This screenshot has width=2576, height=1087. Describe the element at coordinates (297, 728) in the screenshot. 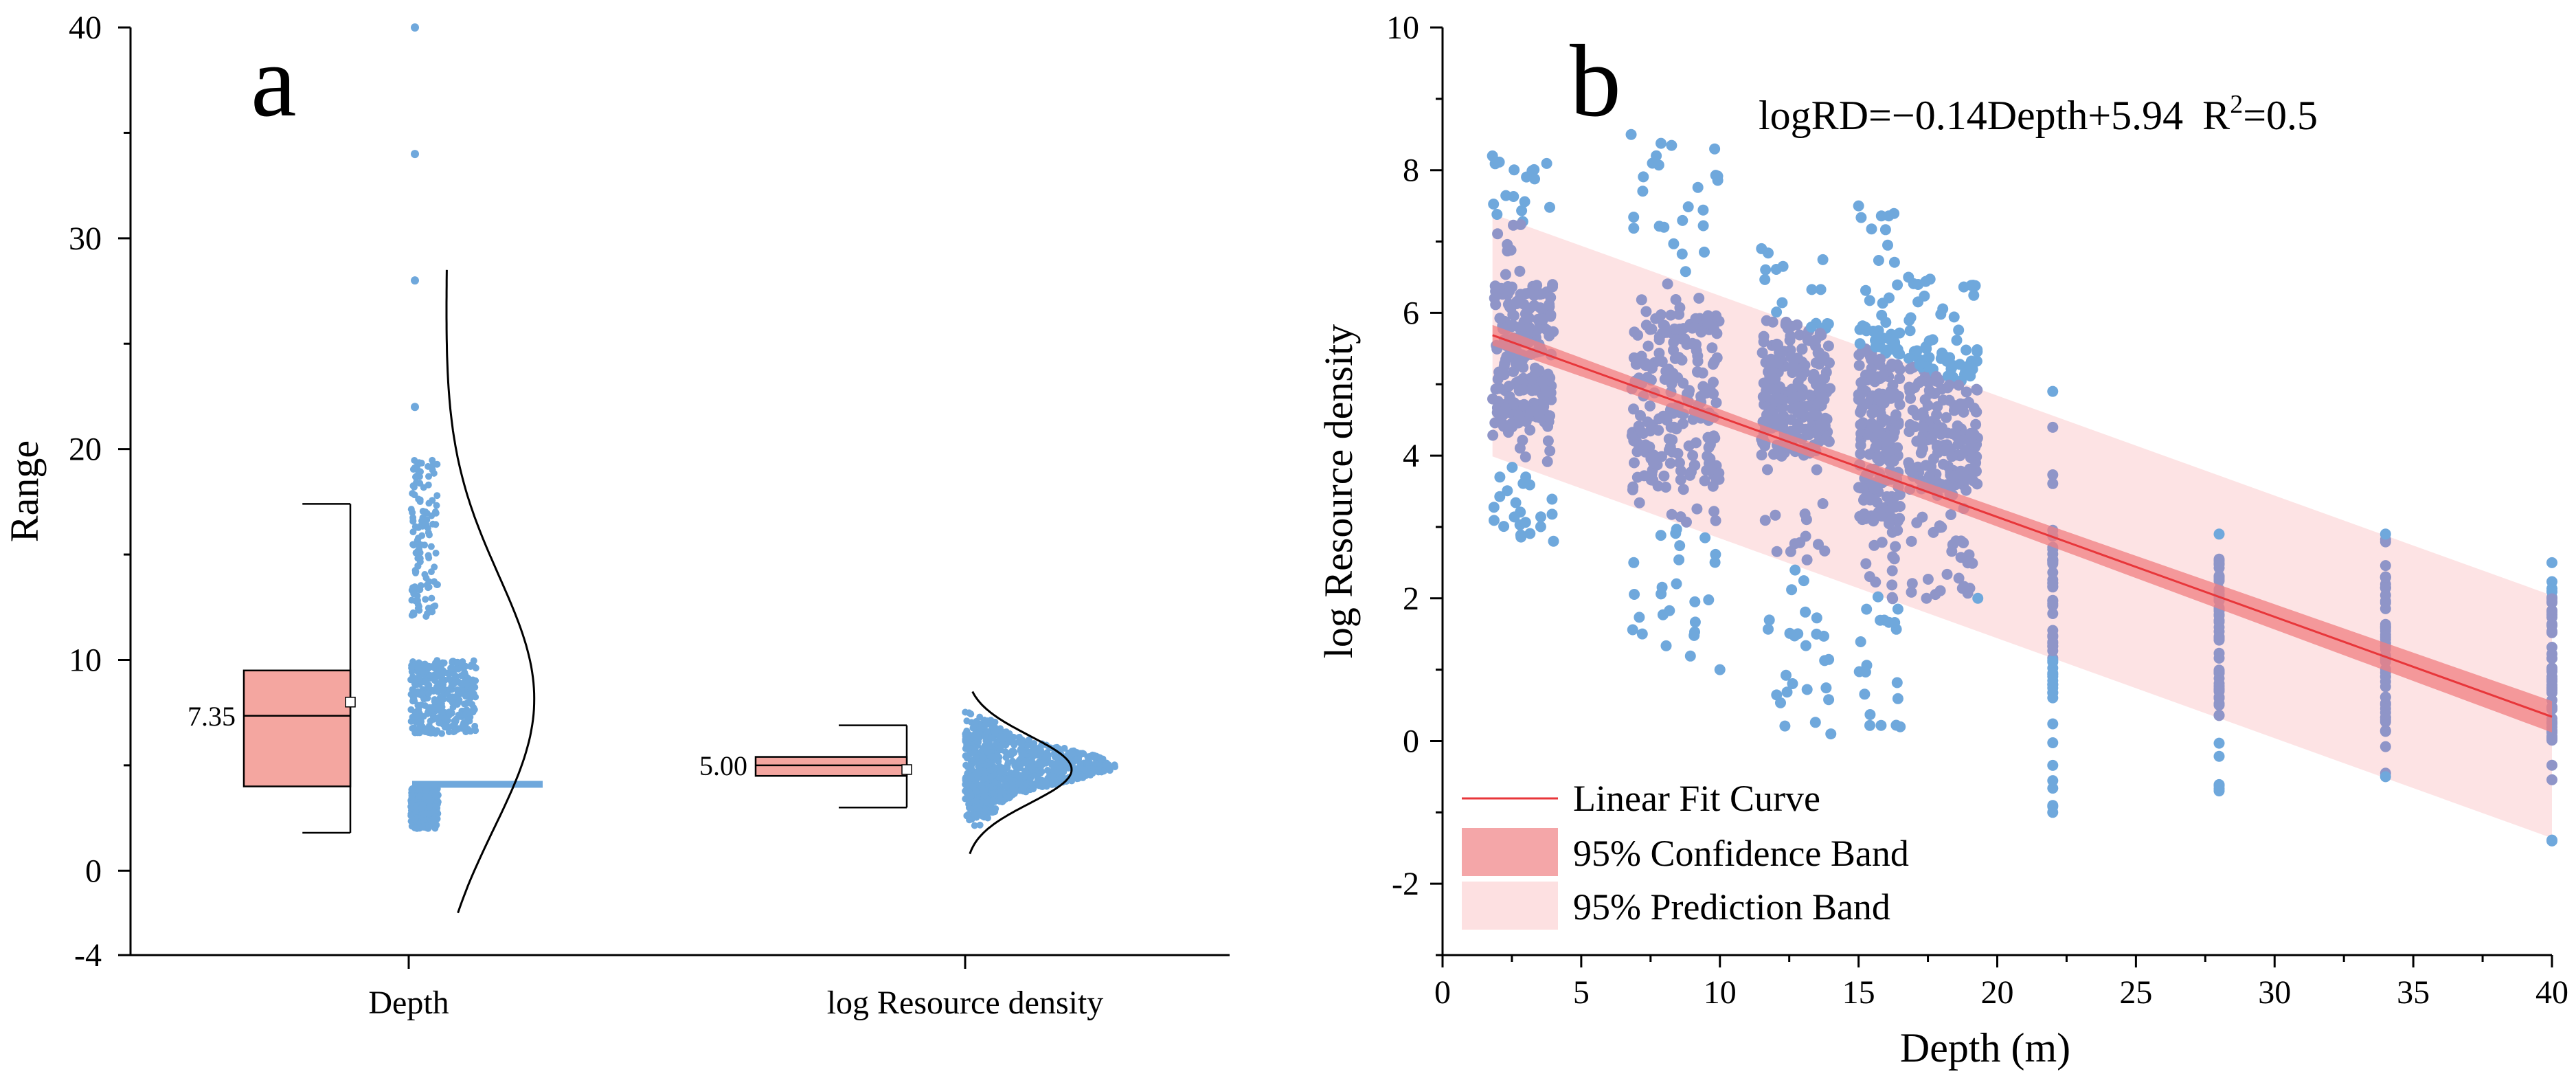

I see `box` at that location.